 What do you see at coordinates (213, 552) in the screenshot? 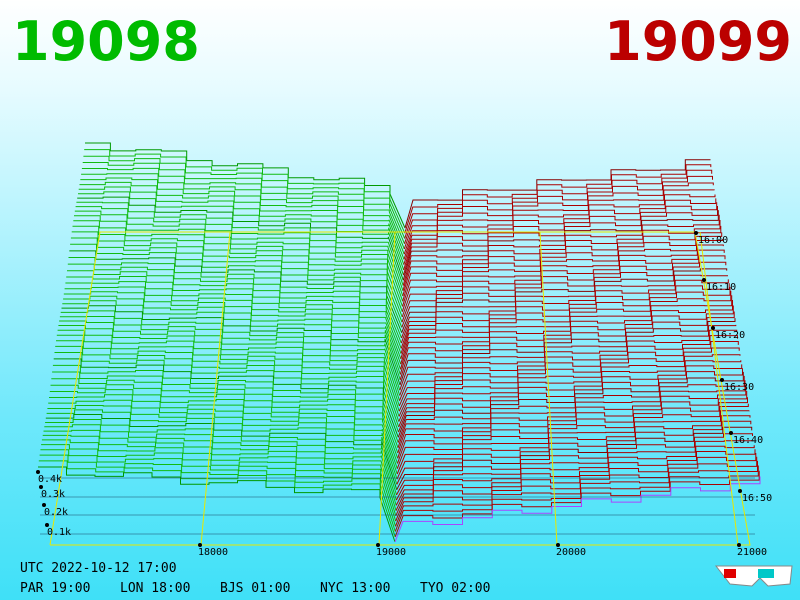
I see `price-label: 18000` at bounding box center [213, 552].